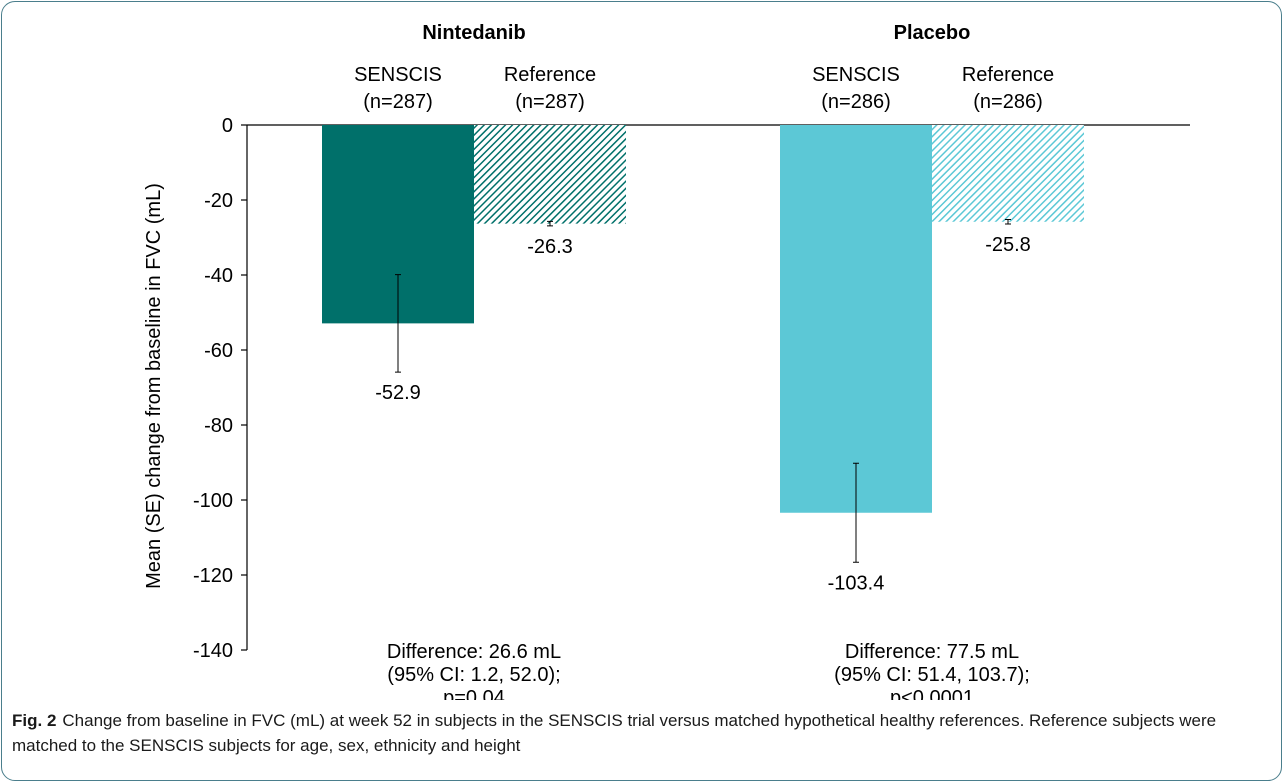 Image resolution: width=1285 pixels, height=784 pixels. I want to click on difference-annotation: p=0.04, so click(474, 693).